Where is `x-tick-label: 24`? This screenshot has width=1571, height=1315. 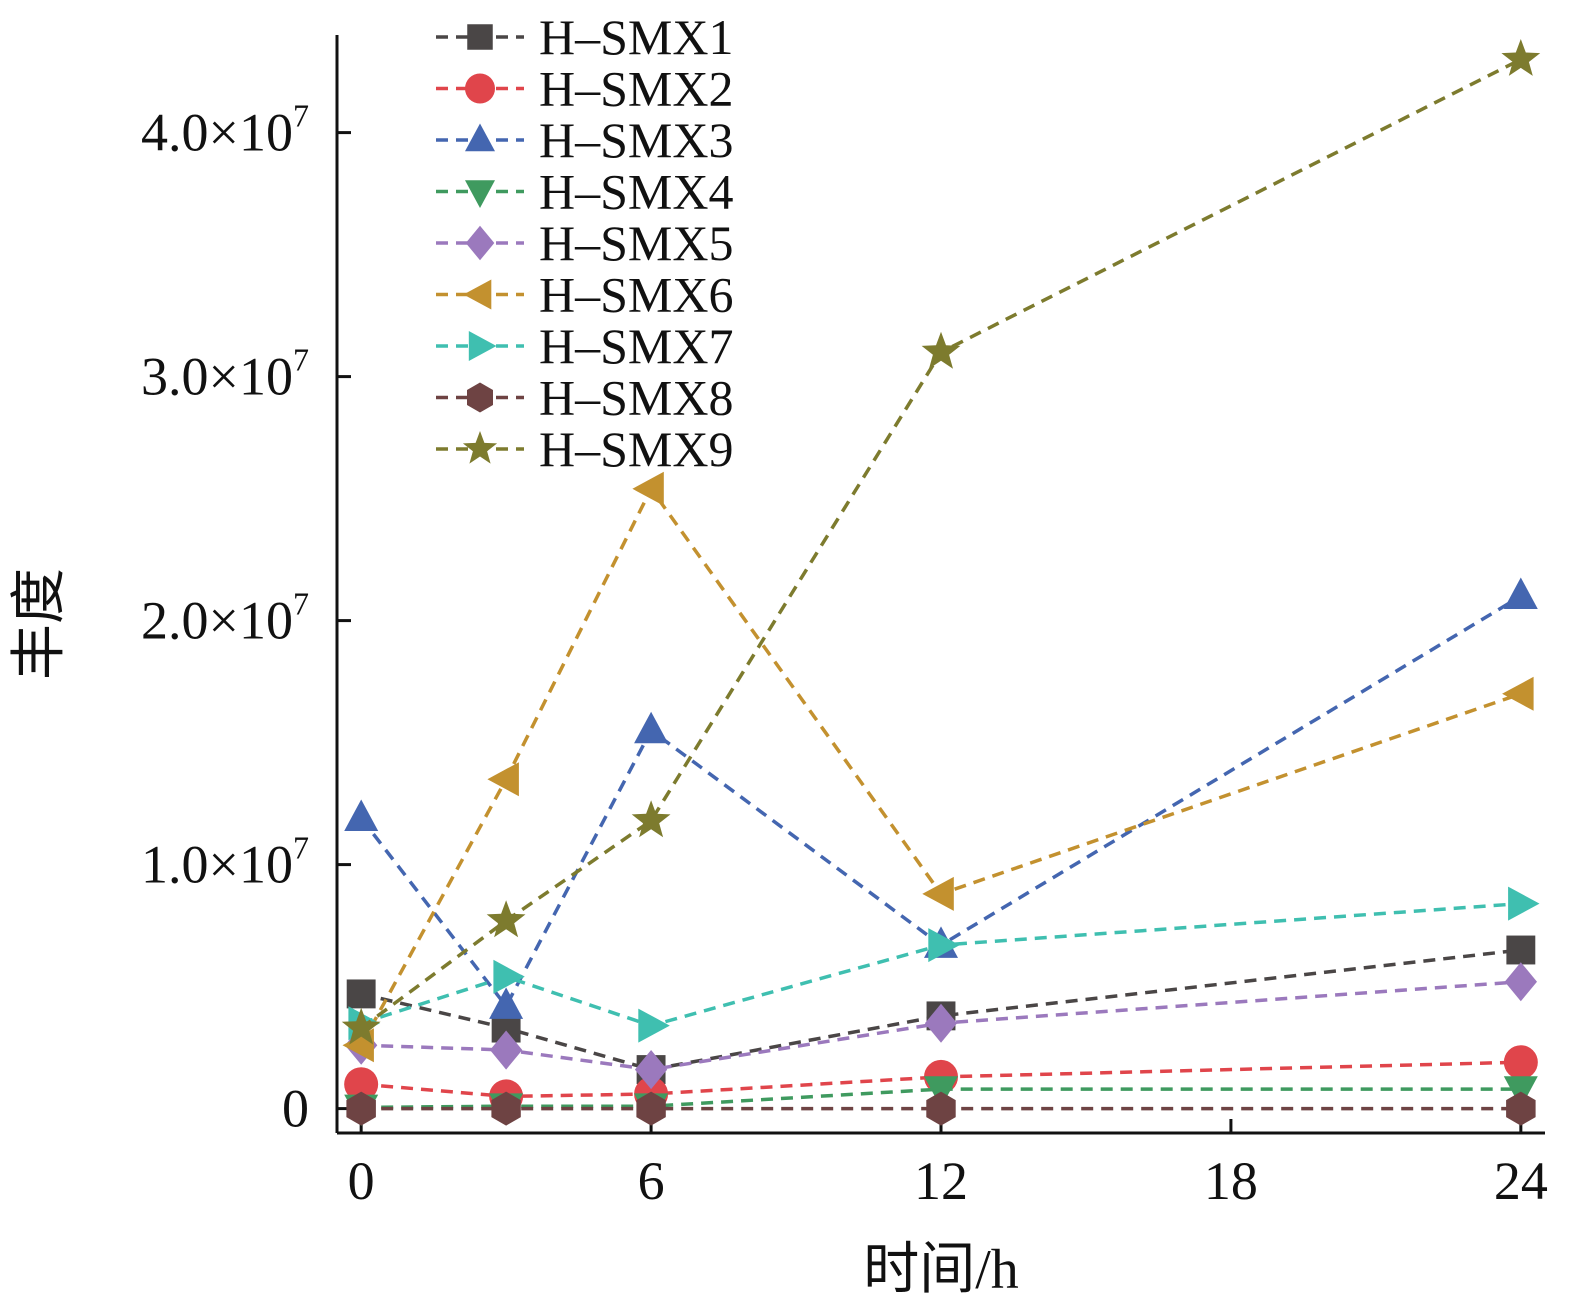 x-tick-label: 24 is located at coordinates (1521, 1181).